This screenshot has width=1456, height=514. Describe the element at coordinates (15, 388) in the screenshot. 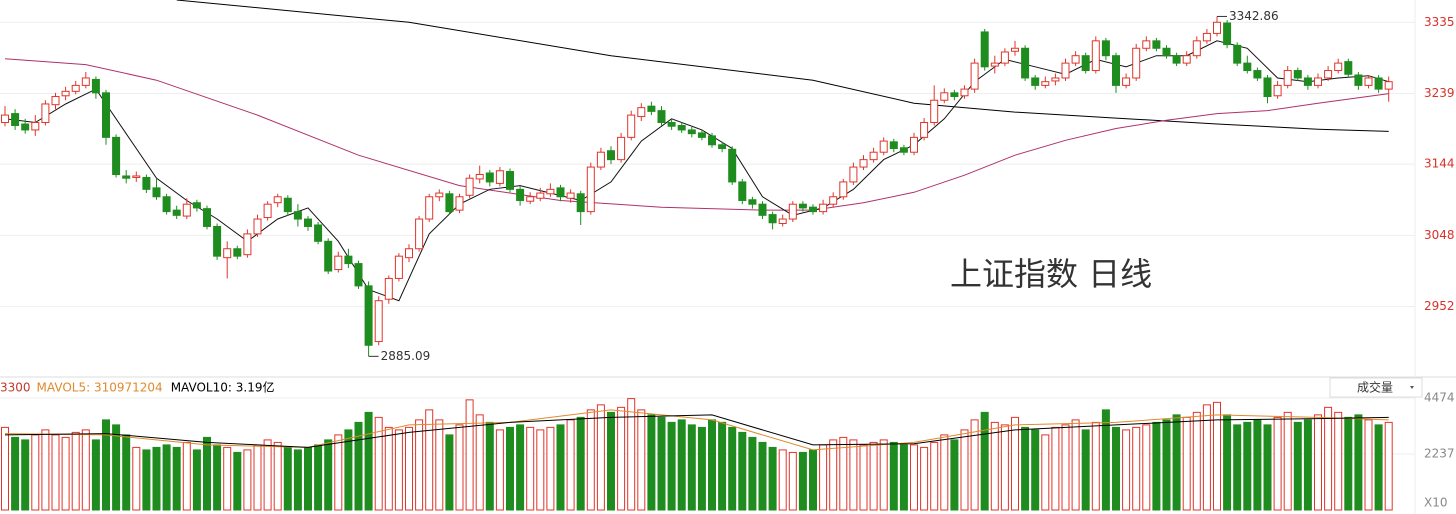

I see `legend-label: 3300` at that location.